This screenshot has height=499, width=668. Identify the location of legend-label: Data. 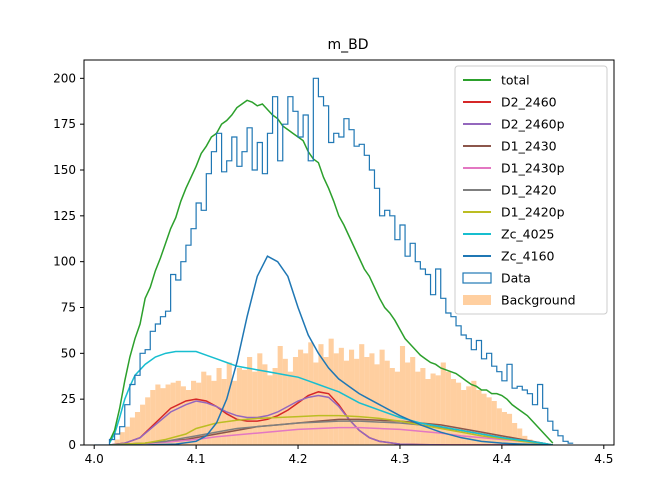
(516, 278).